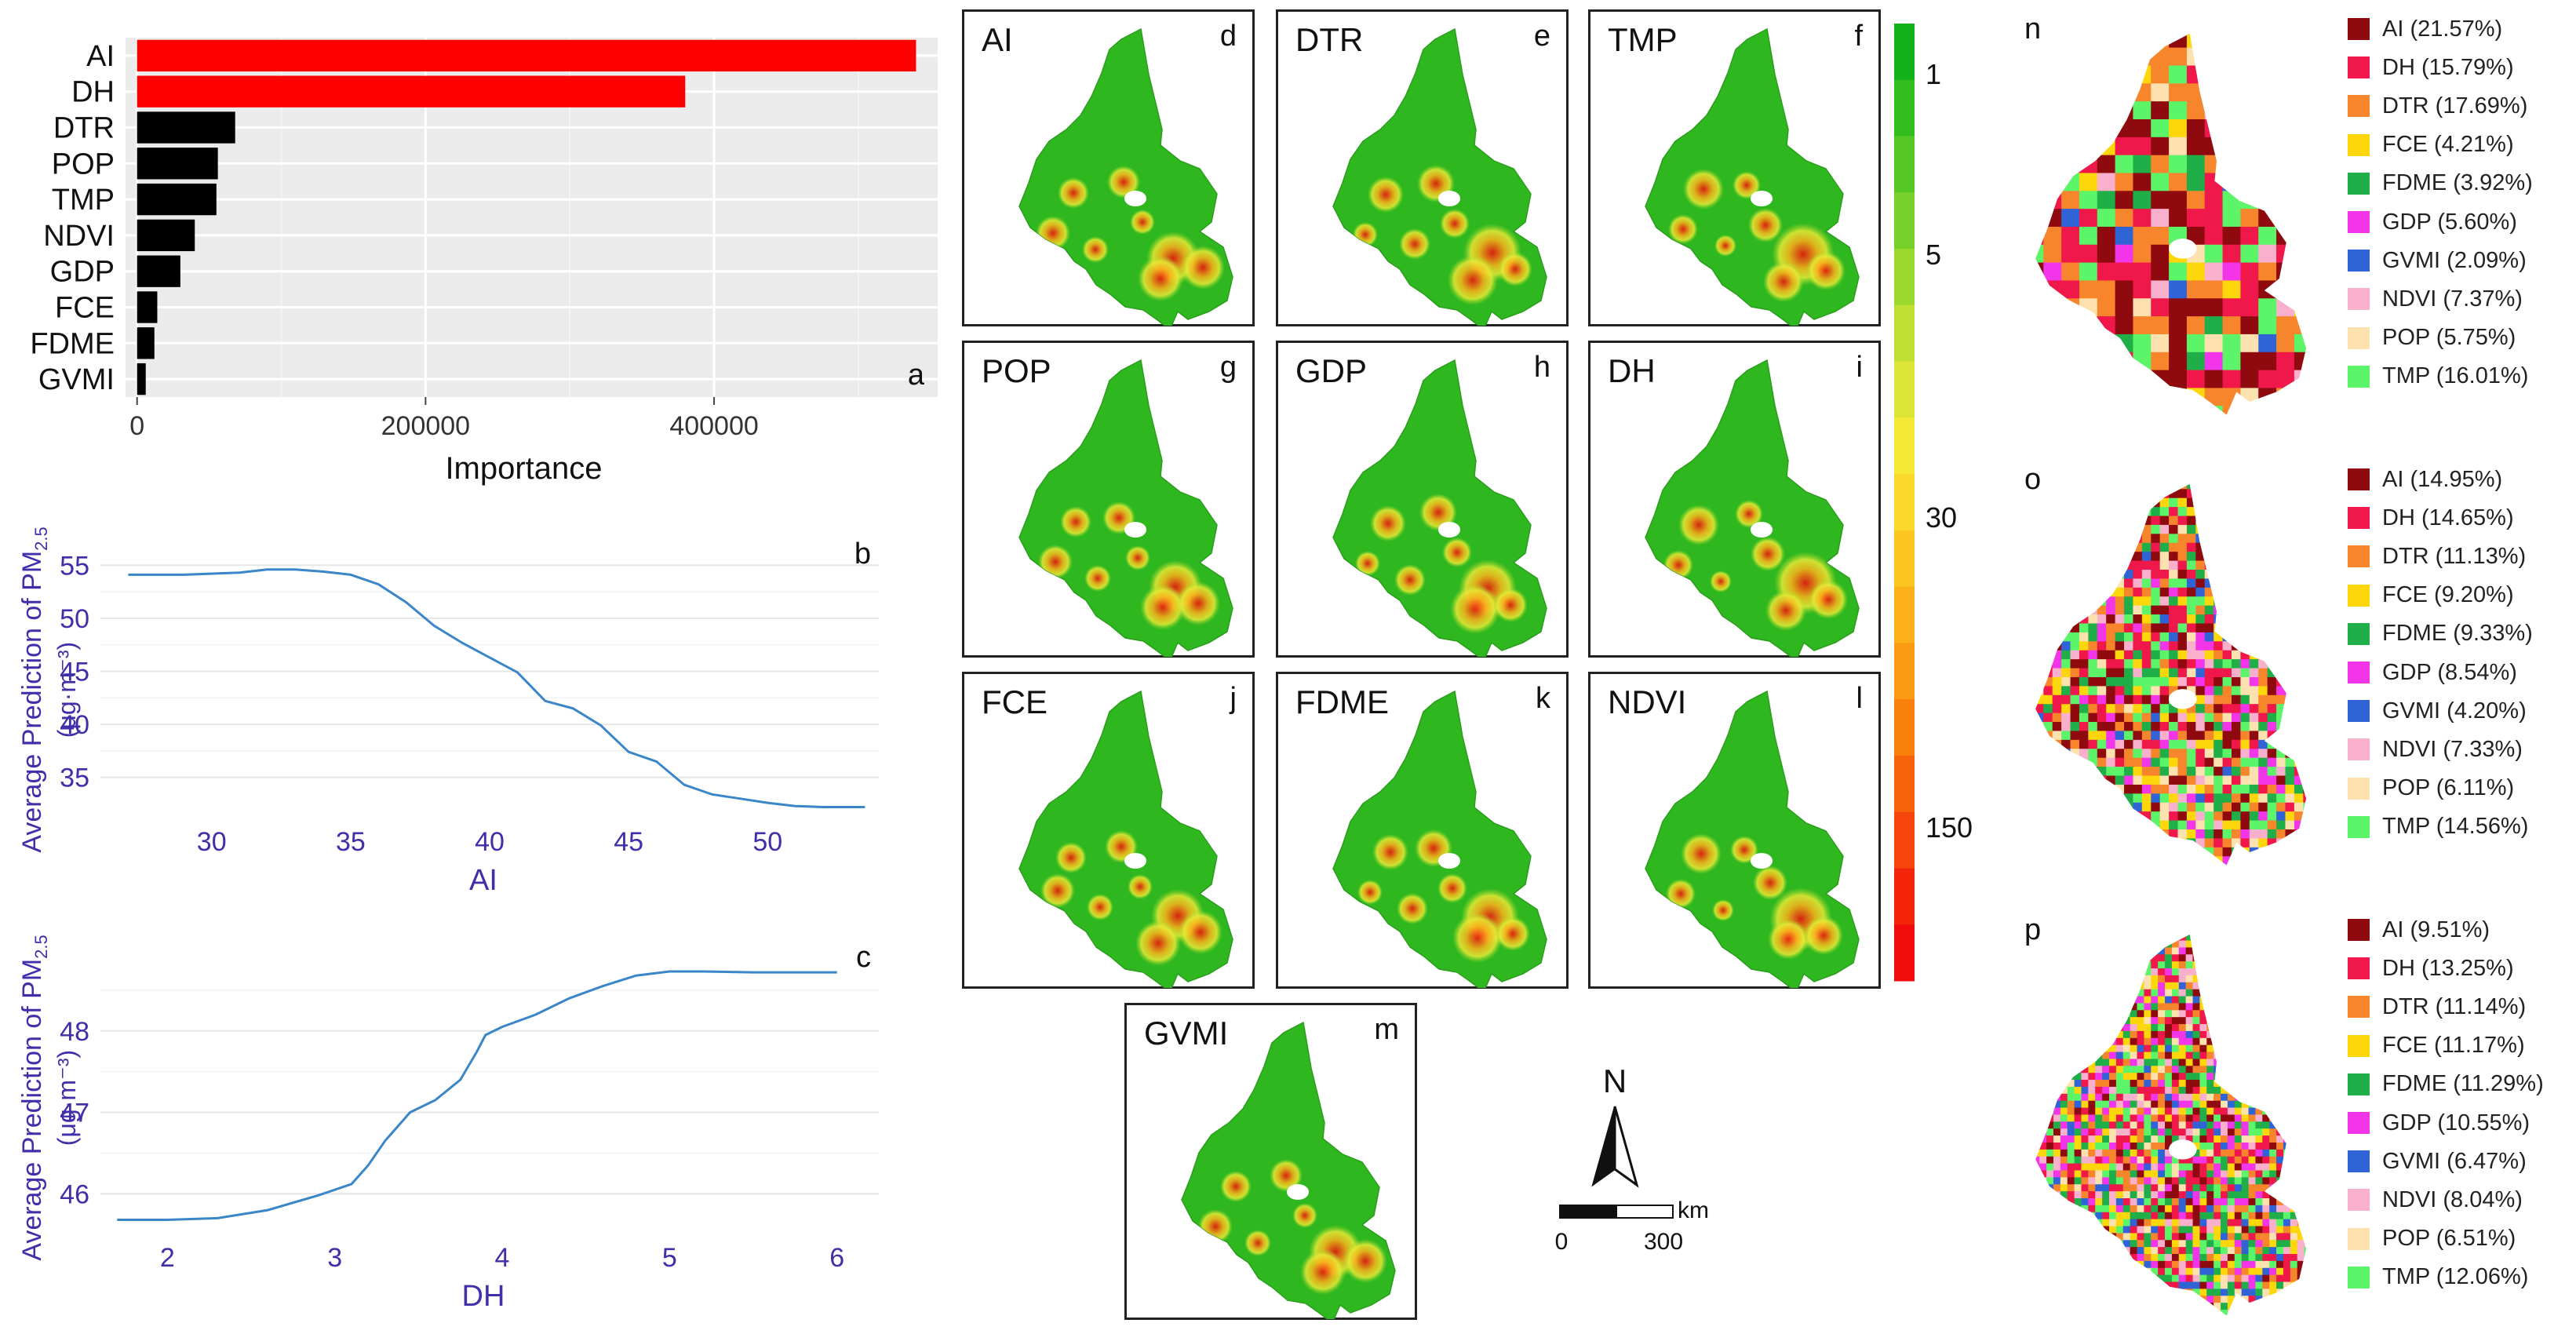 The image size is (2576, 1334). I want to click on legend-percentage: 11.17%, so click(2476, 1045).